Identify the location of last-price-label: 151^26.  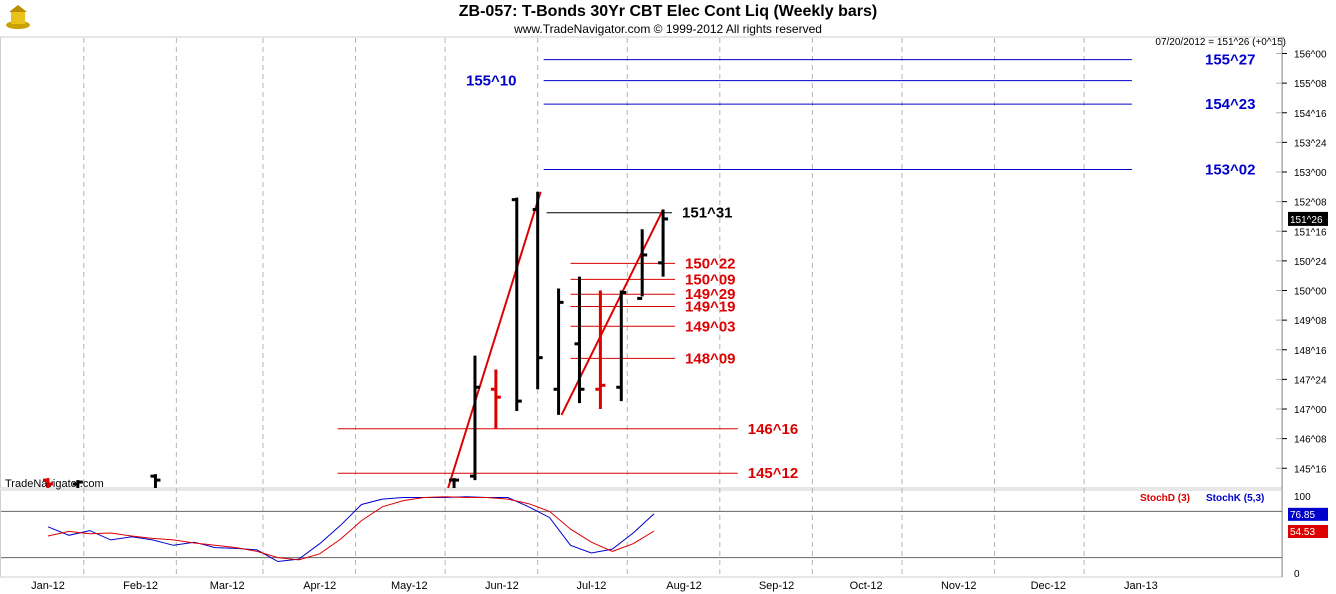
(1306, 220).